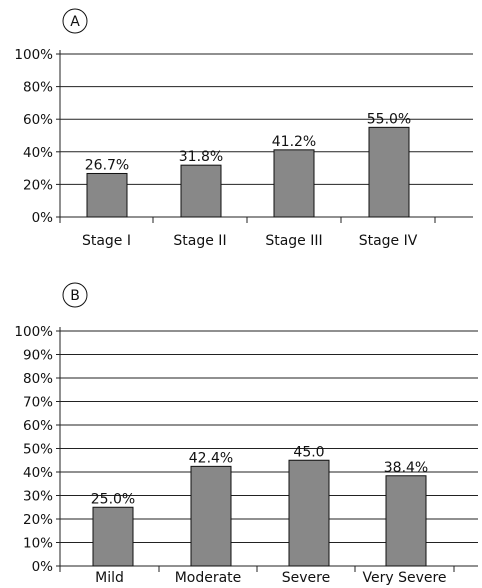 The image size is (482, 588). What do you see at coordinates (38, 403) in the screenshot?
I see `y-tick-label: 70%` at bounding box center [38, 403].